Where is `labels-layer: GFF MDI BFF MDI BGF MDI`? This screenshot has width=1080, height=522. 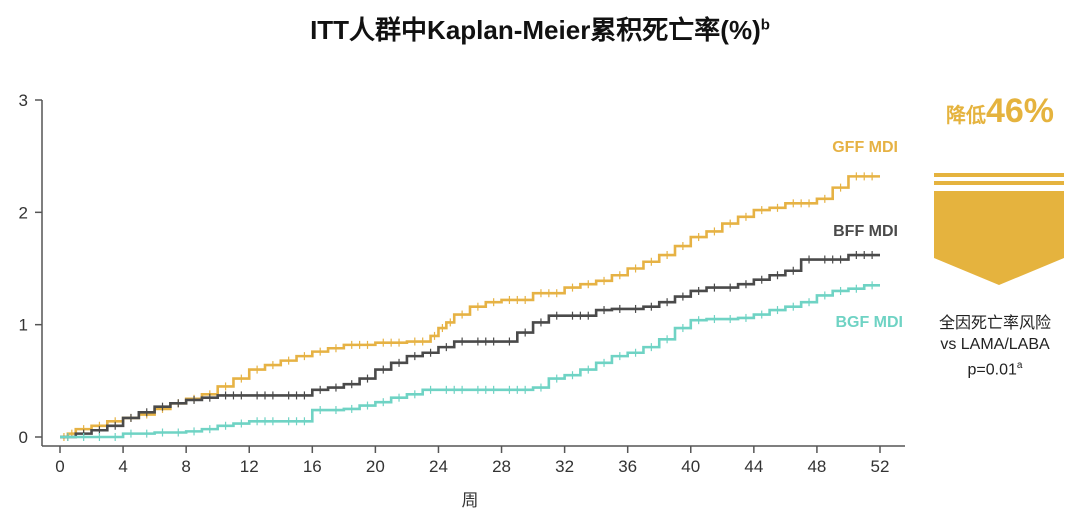 labels-layer: GFF MDI BFF MDI BGF MDI is located at coordinates (867, 235).